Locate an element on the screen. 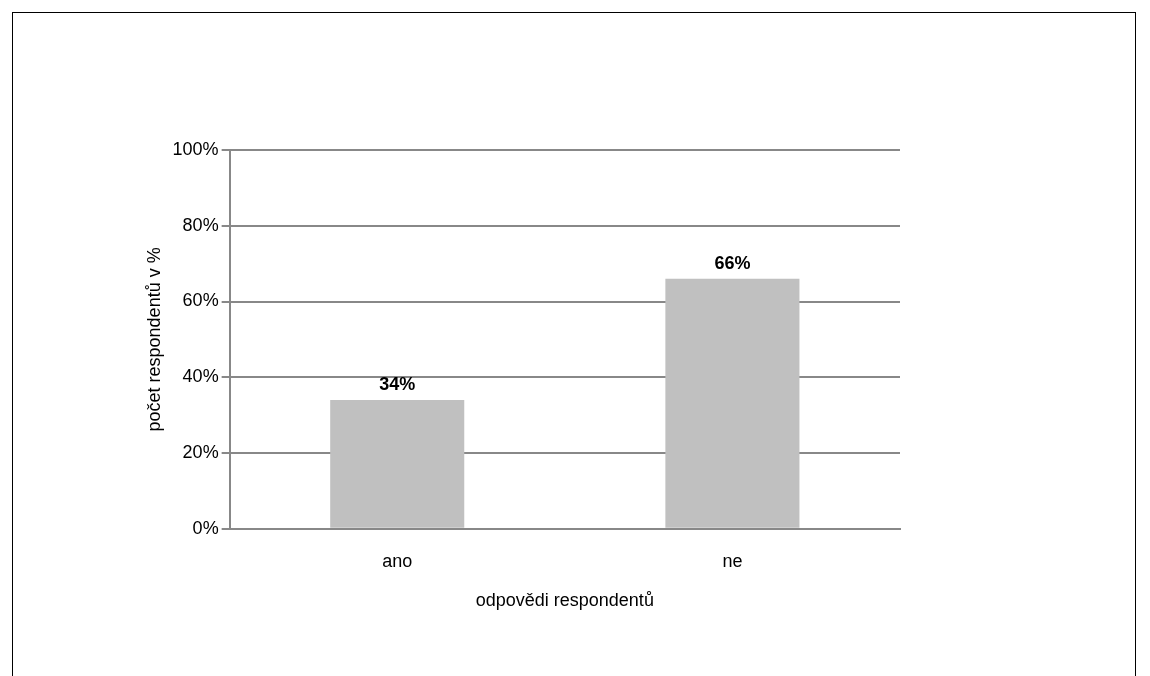 The image size is (1150, 676). data-label: 66% is located at coordinates (732, 262).